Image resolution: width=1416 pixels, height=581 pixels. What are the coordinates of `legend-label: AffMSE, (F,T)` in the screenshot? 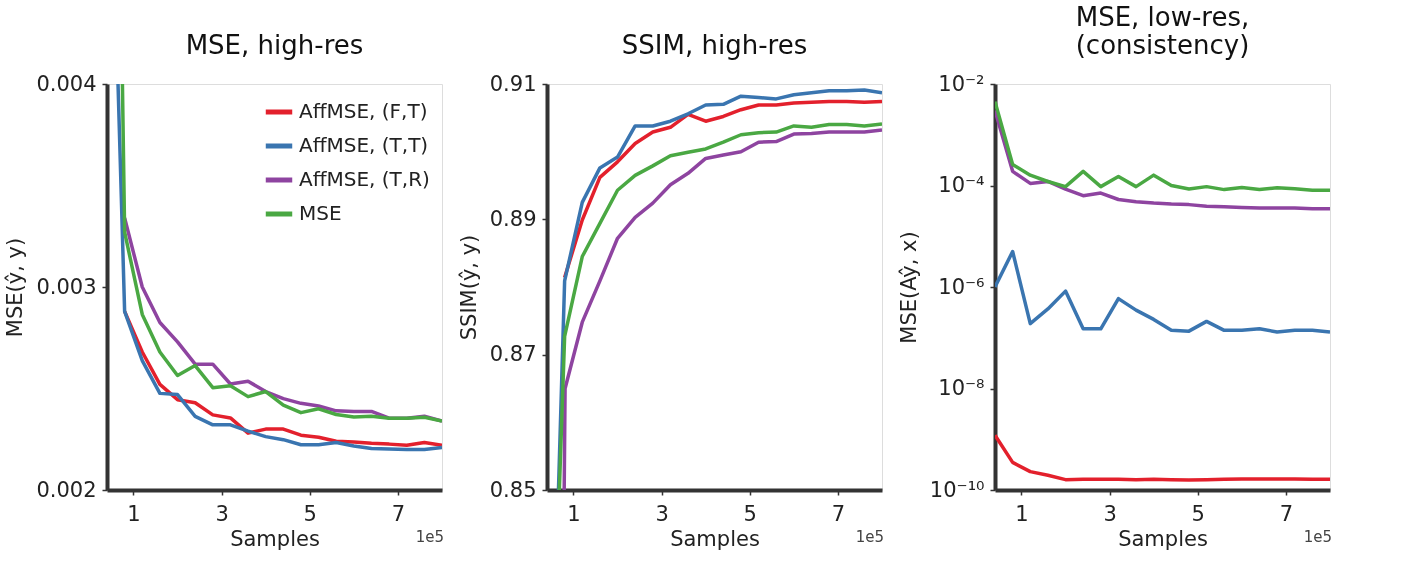 It's located at (363, 111).